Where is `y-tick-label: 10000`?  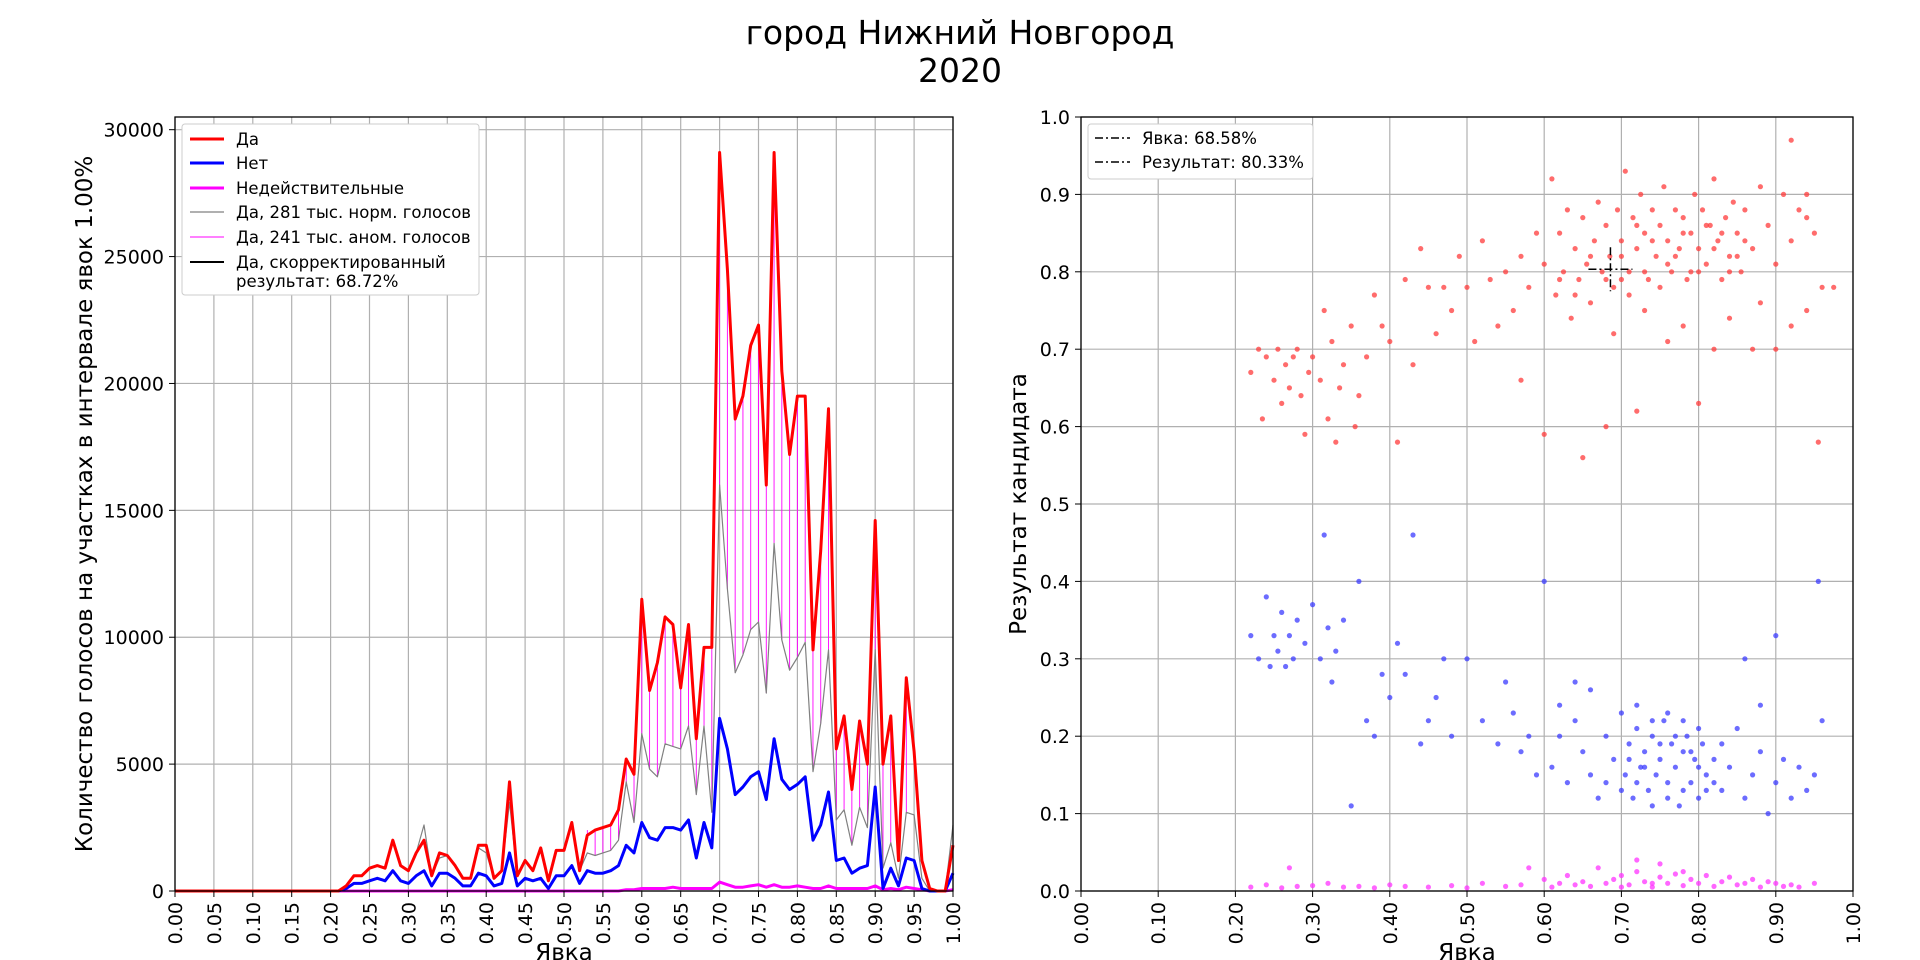 y-tick-label: 10000 is located at coordinates (134, 638).